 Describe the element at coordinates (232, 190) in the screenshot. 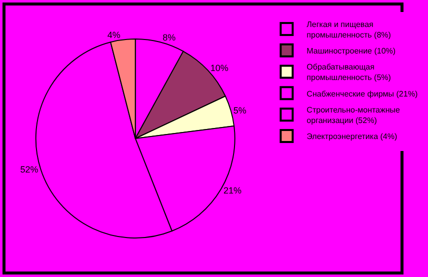

I see `data-label: 21%` at that location.